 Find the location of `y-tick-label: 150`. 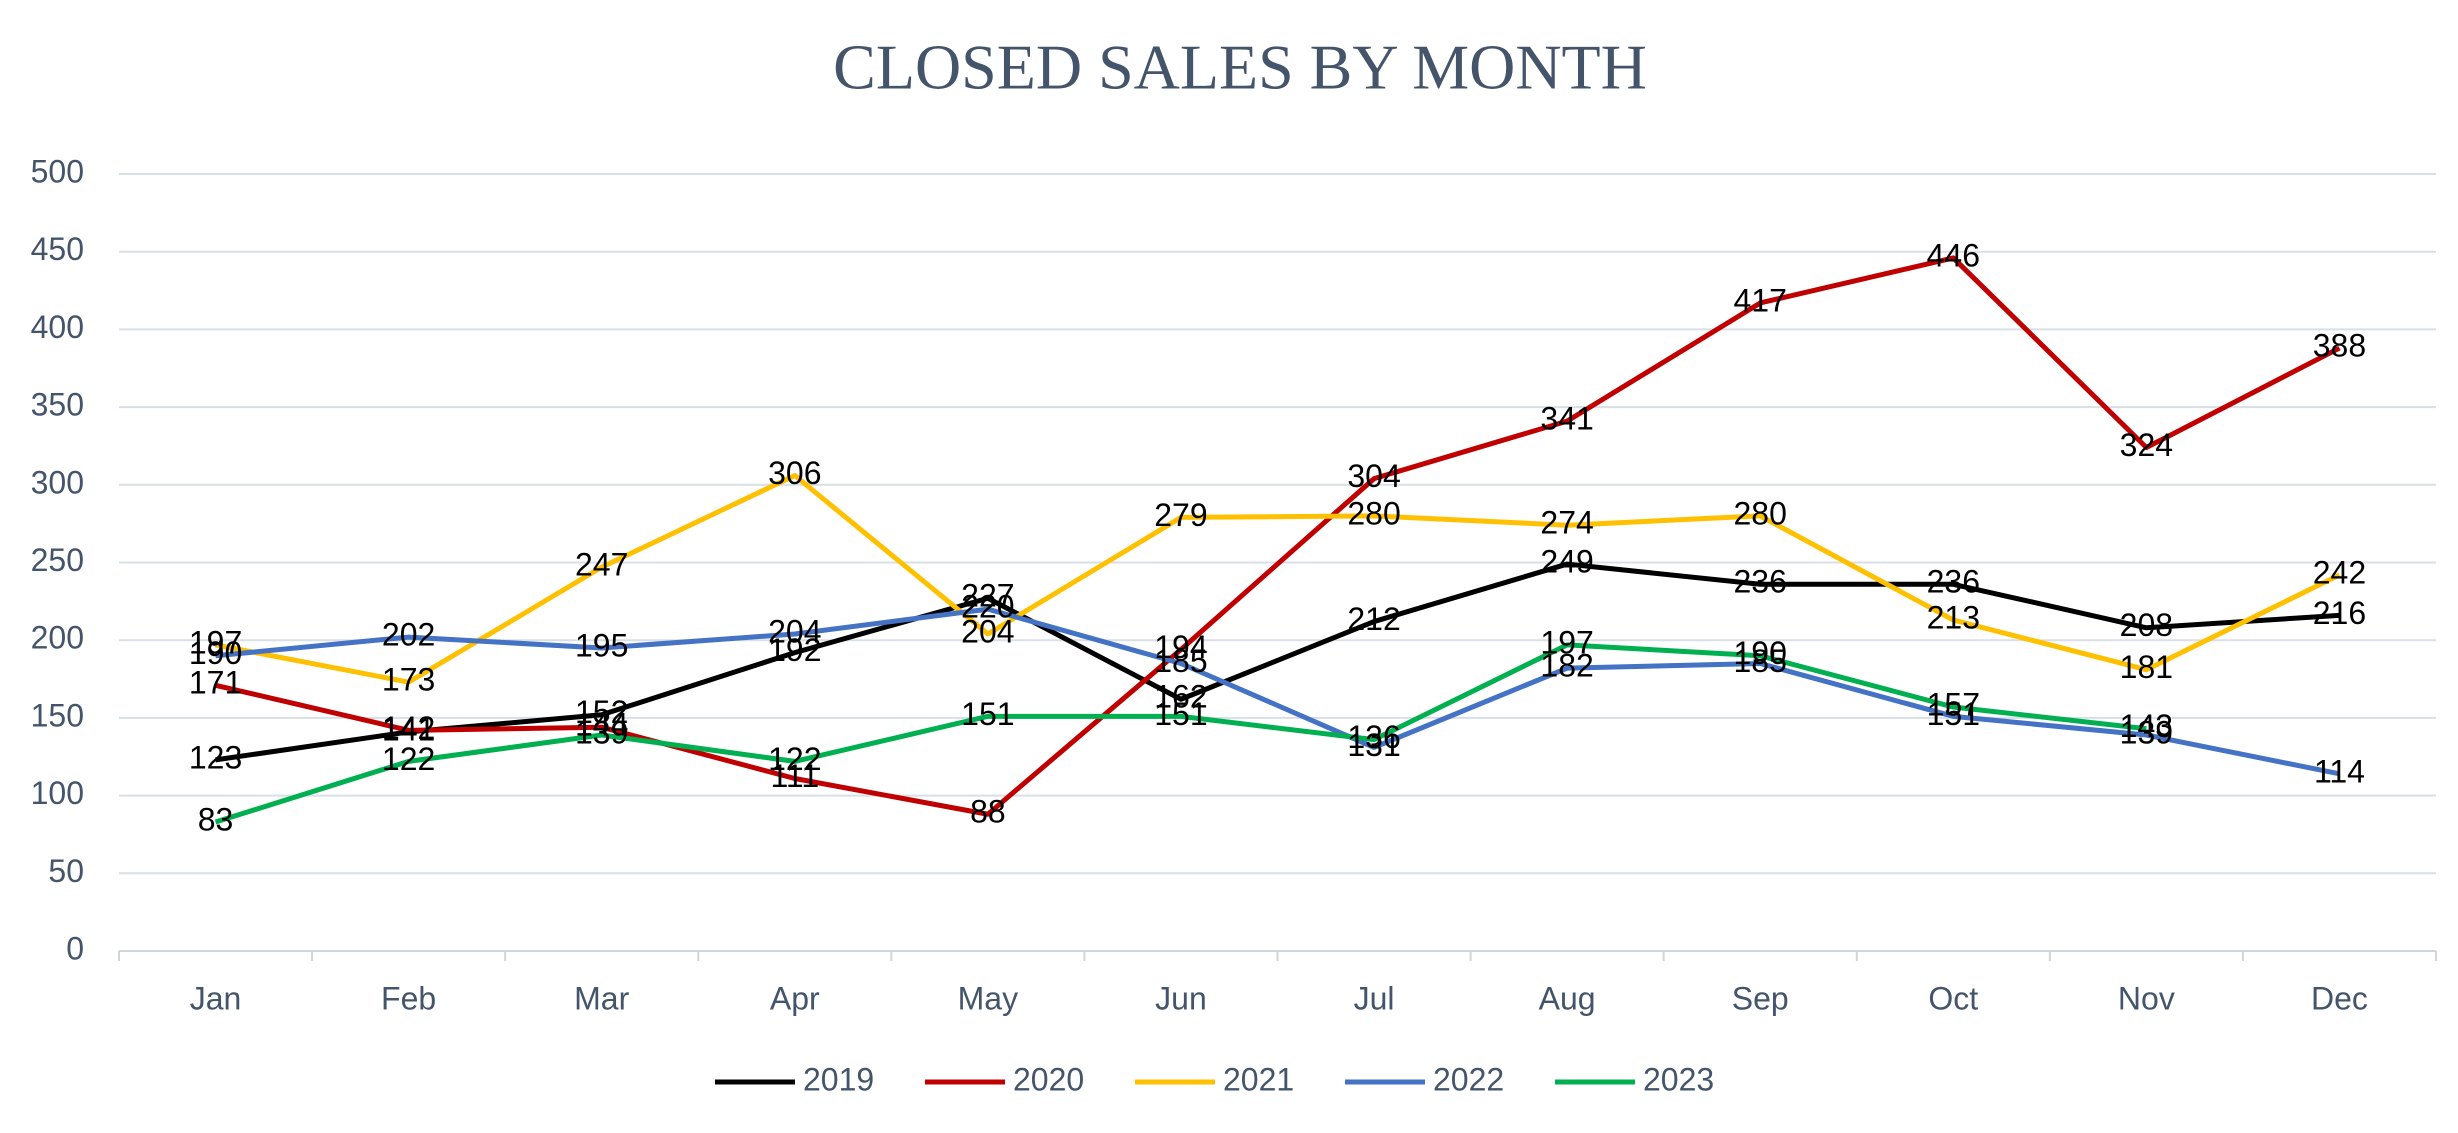

y-tick-label: 150 is located at coordinates (57, 715).